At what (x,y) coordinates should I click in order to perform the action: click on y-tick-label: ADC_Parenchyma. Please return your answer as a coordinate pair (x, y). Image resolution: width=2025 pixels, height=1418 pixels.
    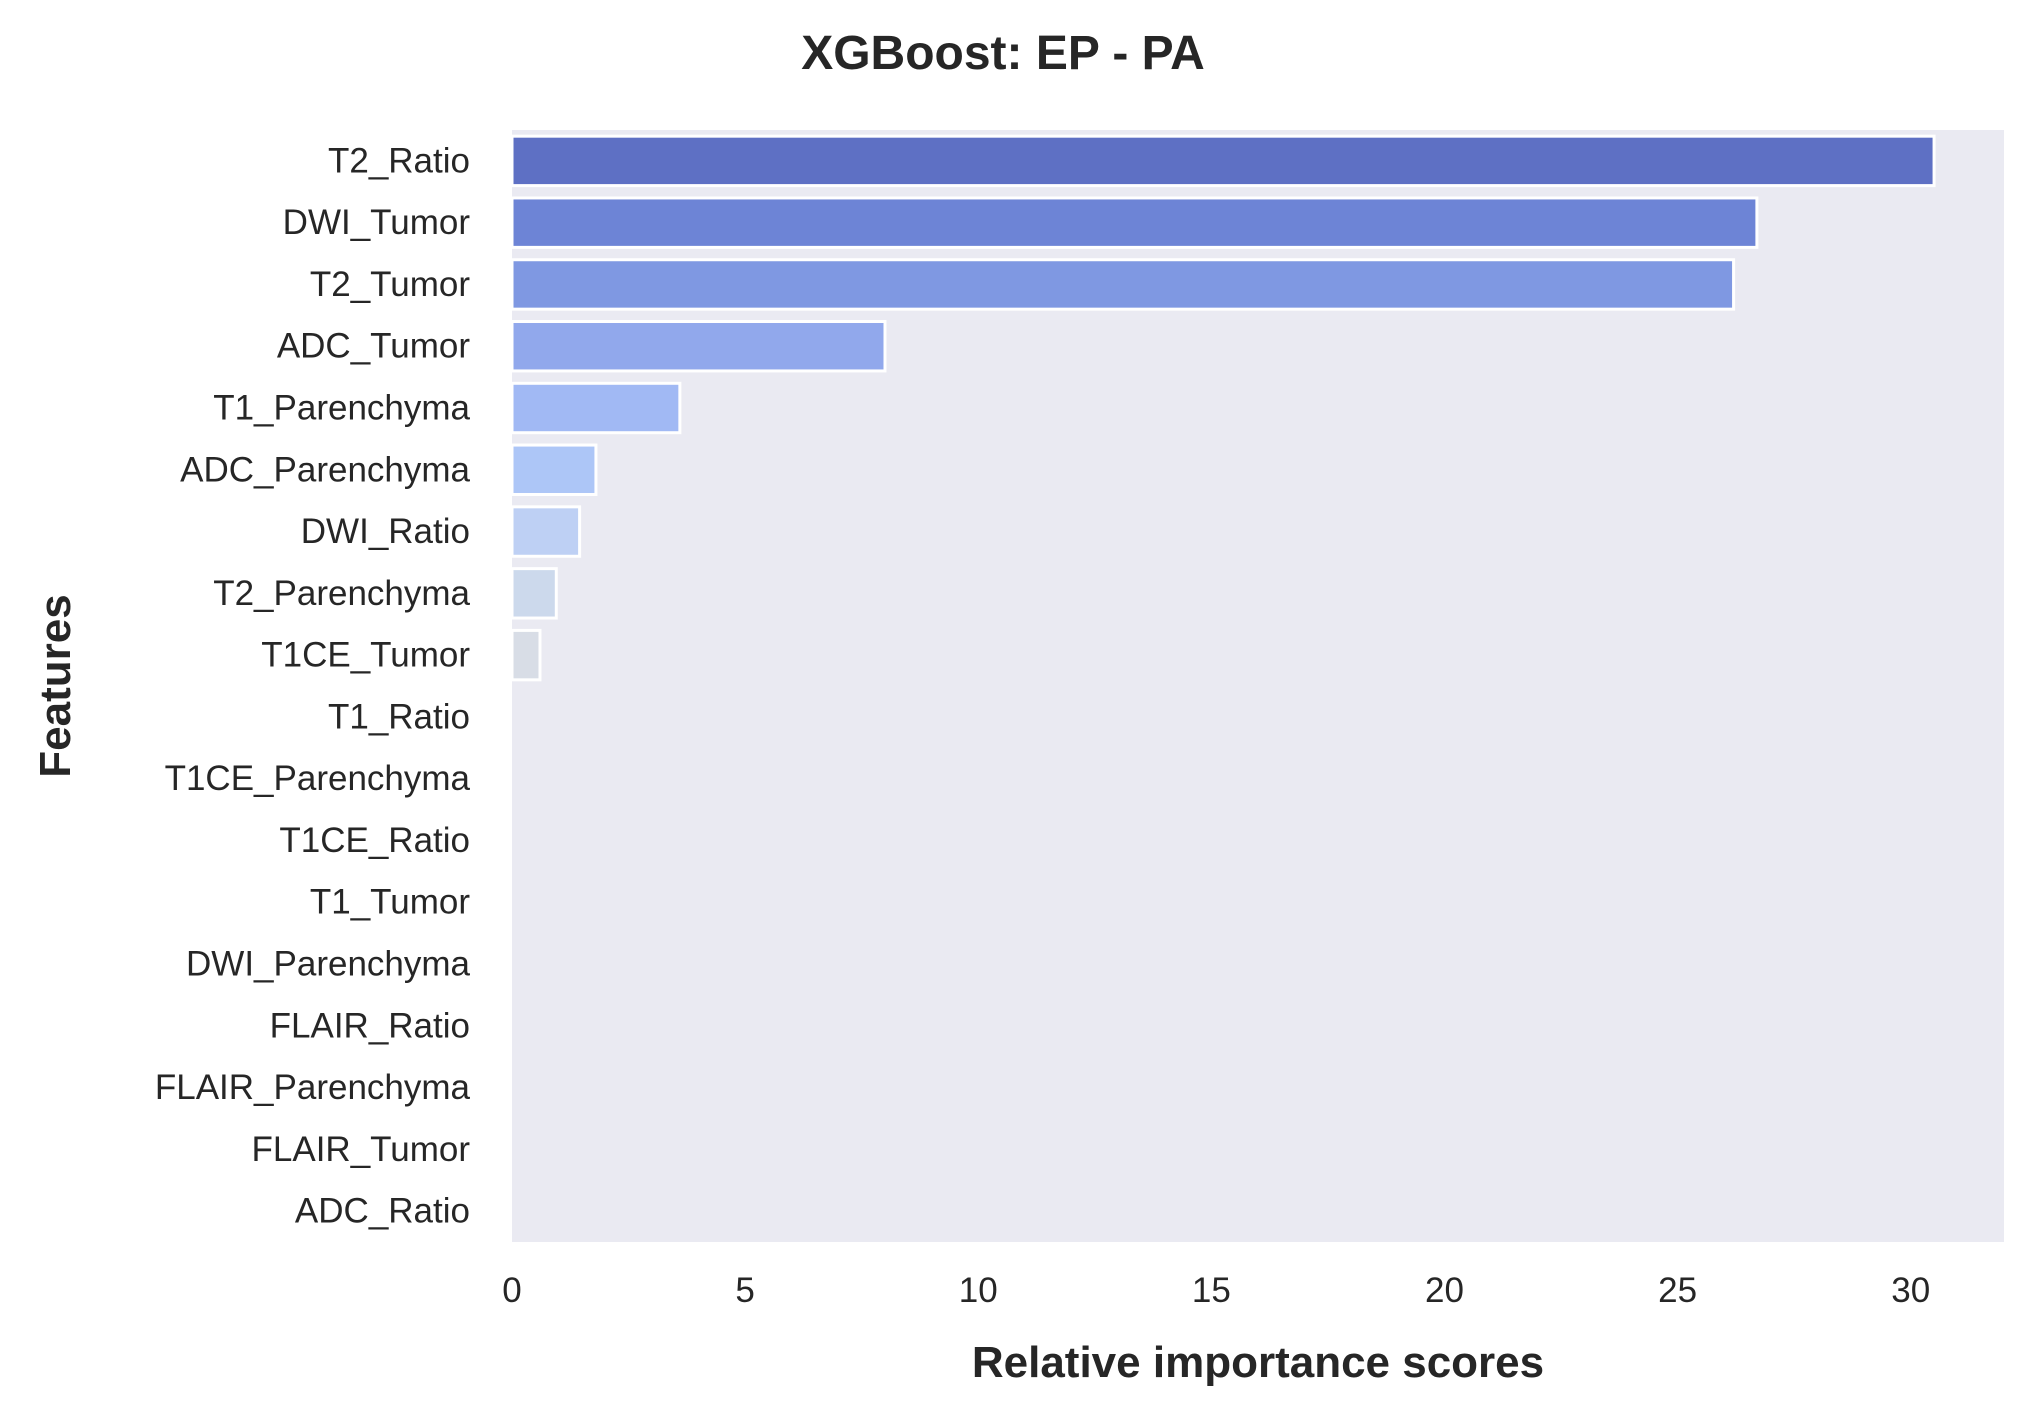
    Looking at the image, I should click on (325, 469).